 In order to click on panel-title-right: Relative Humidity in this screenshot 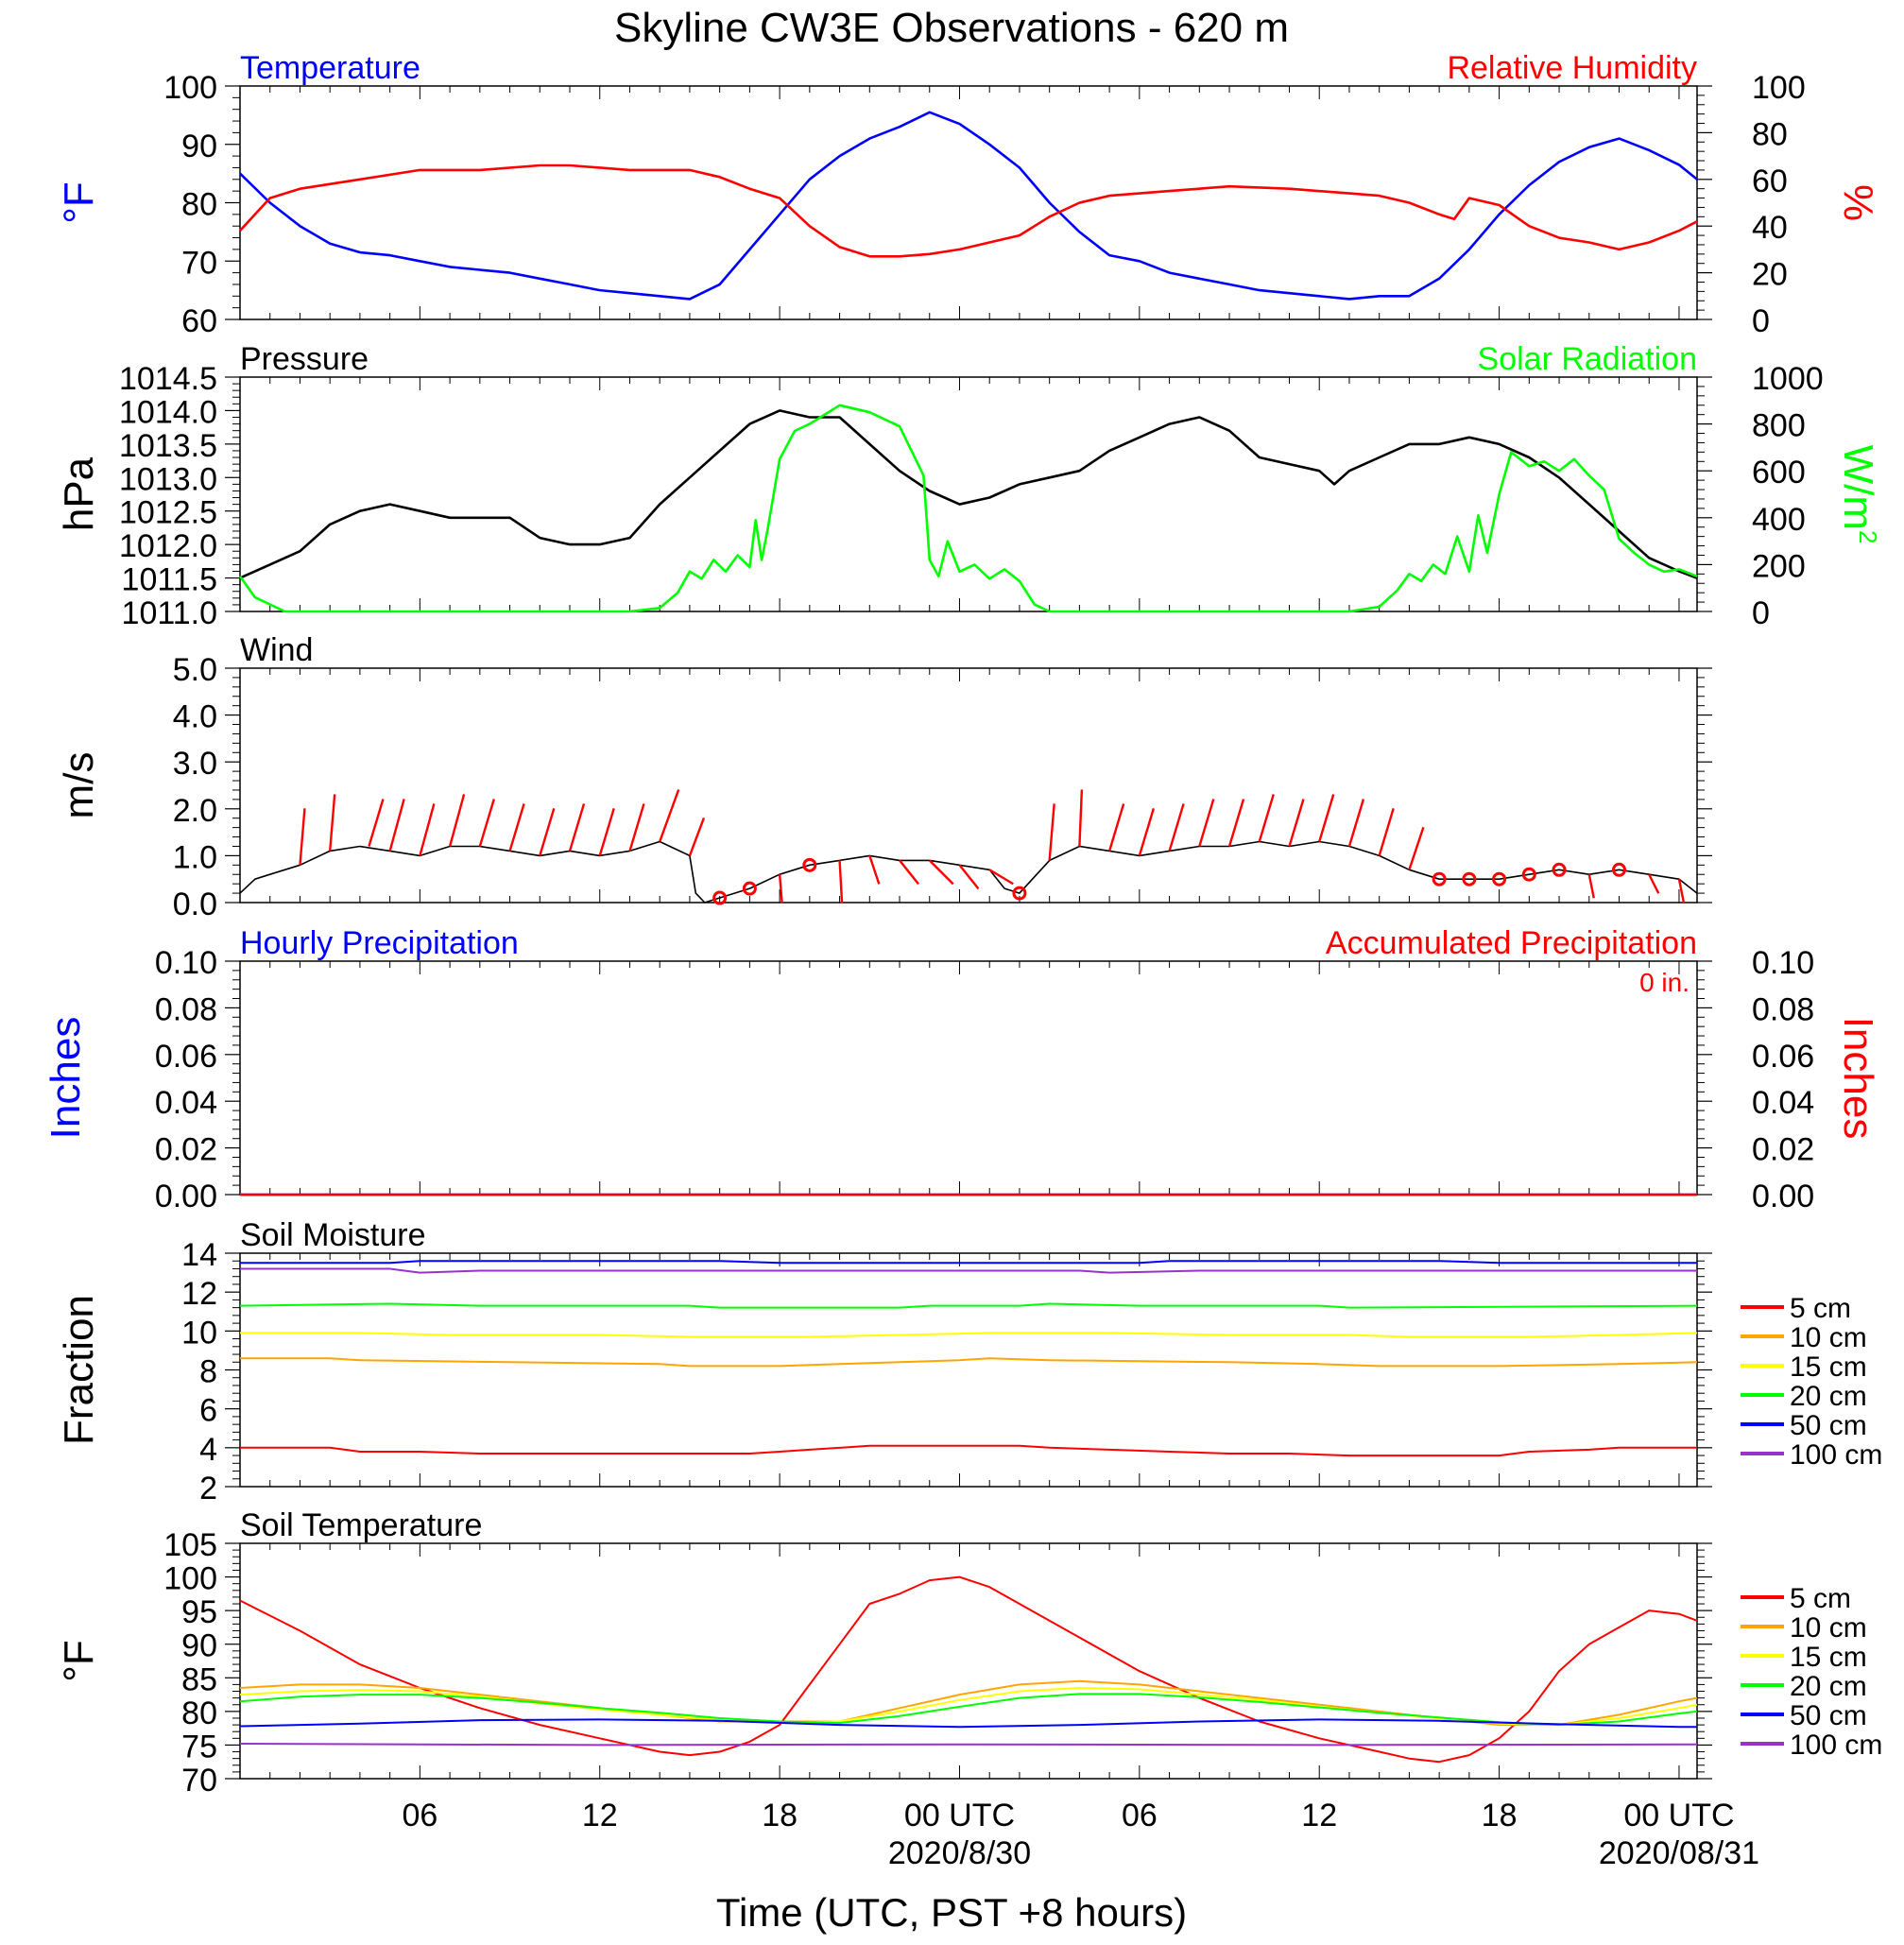, I will do `click(1572, 68)`.